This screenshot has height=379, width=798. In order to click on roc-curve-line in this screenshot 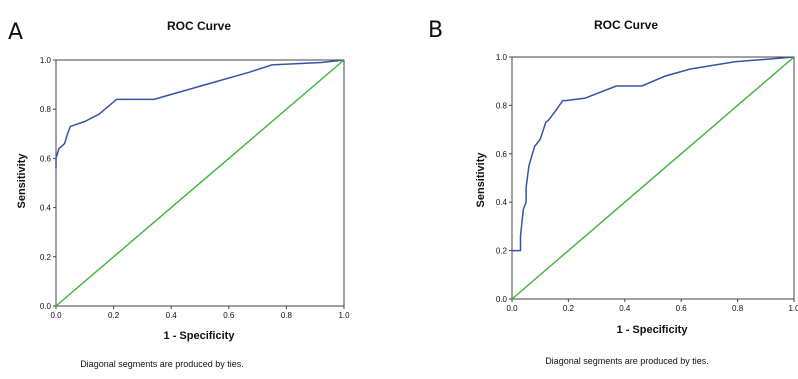, I will do `click(200, 114)`.